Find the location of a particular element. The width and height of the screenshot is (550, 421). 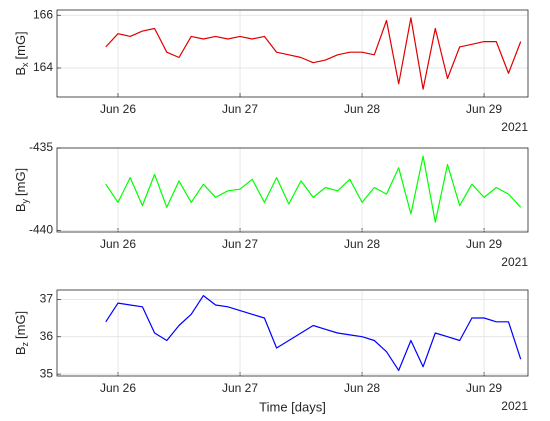

y-label-sub: x is located at coordinates (25, 64).